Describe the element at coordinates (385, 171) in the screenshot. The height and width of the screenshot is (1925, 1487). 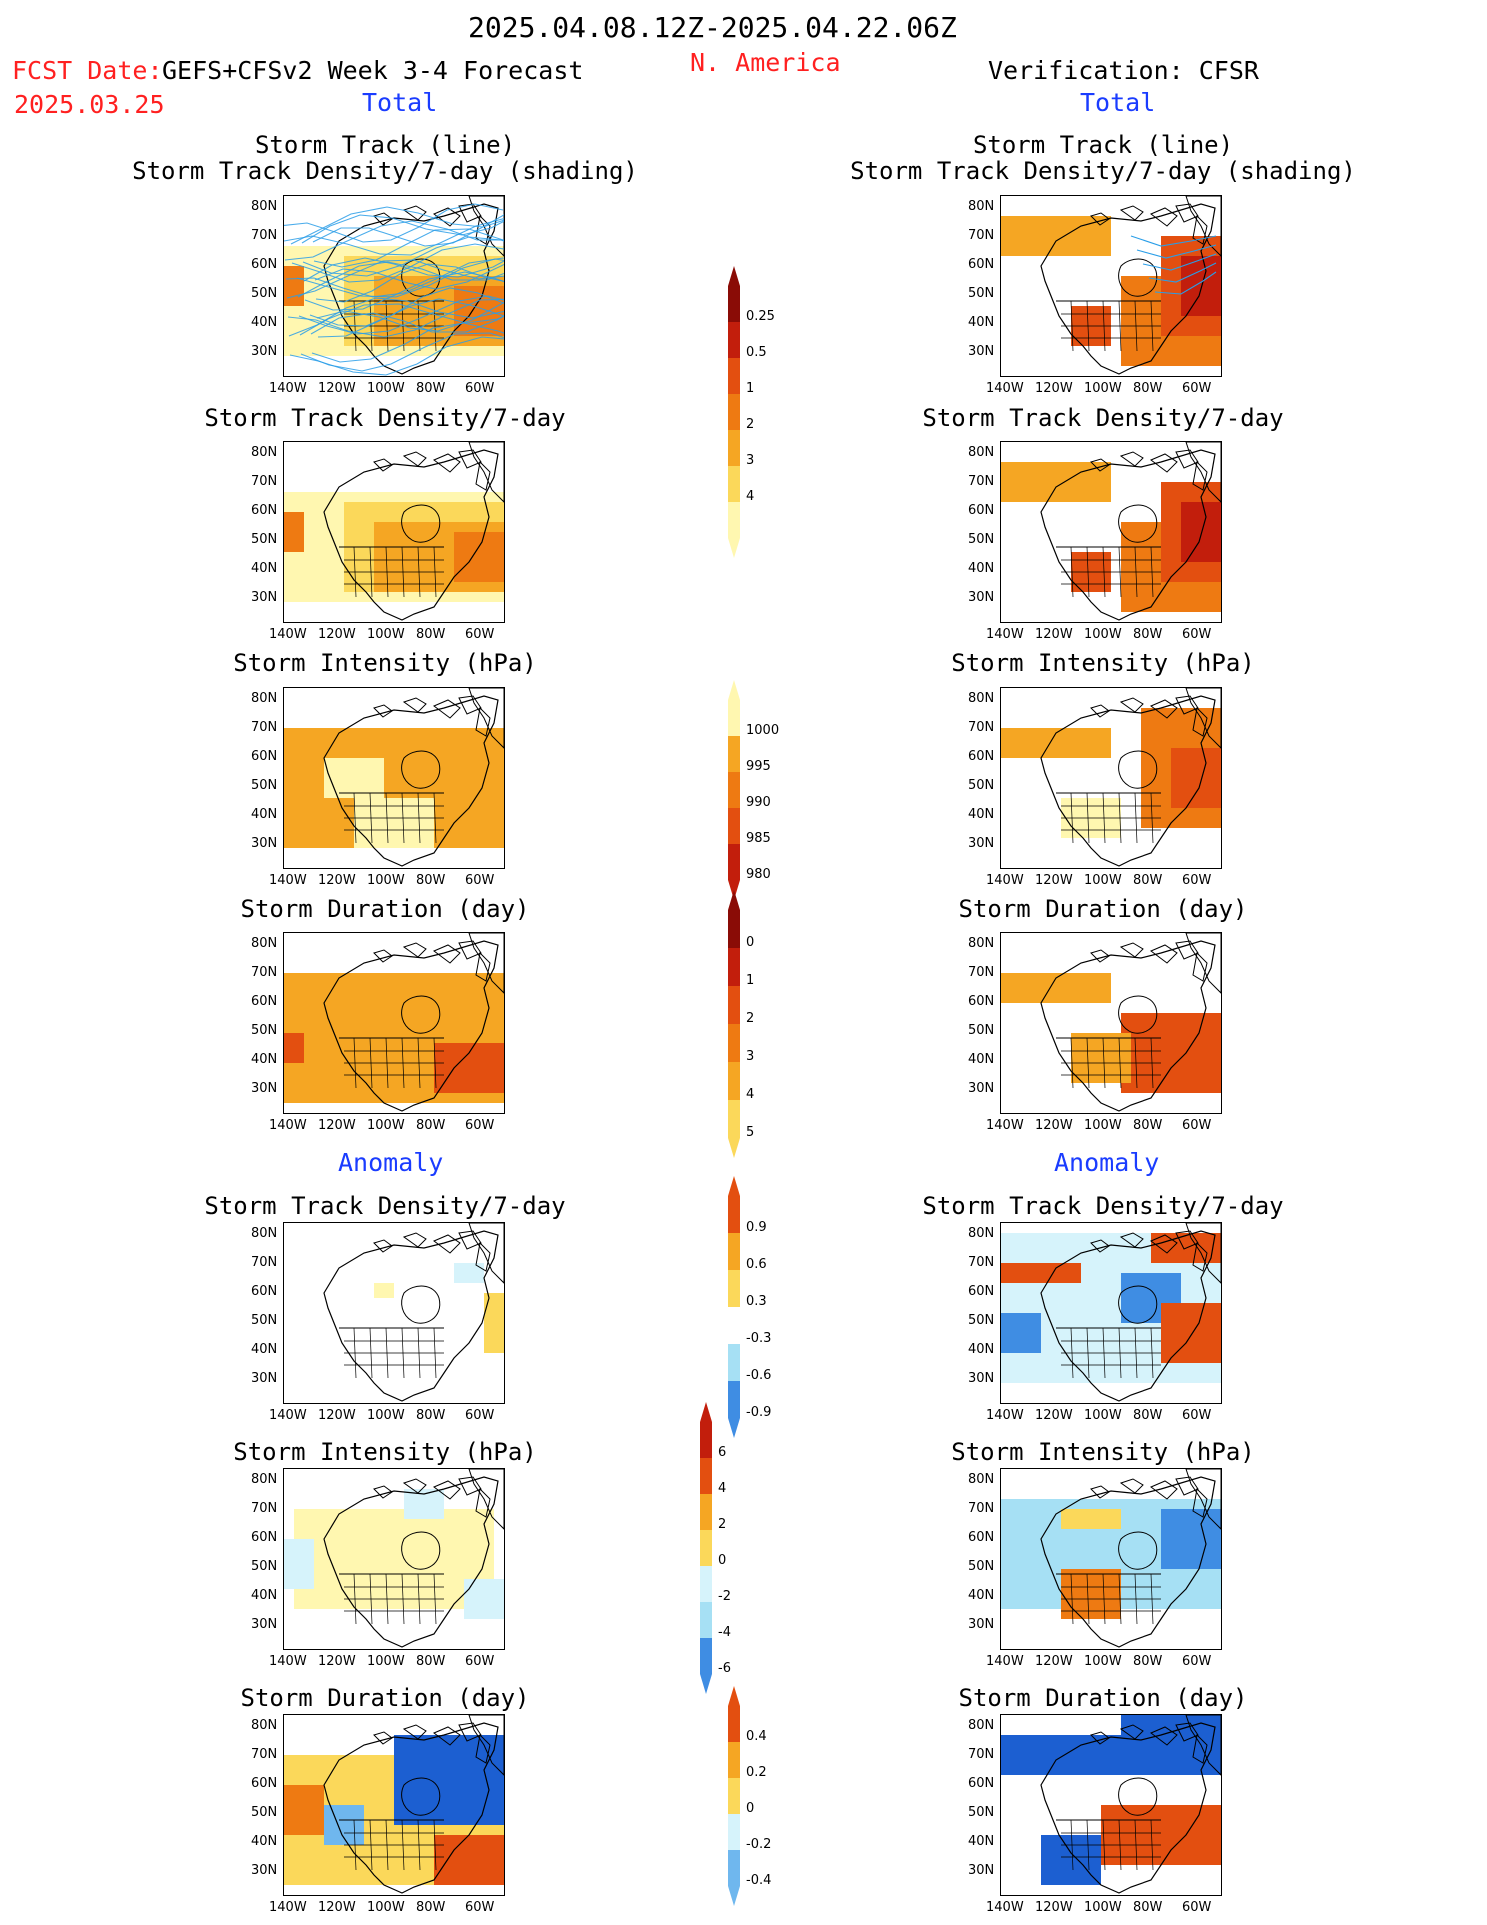
I see `title-track-shading-left: Storm Track Density/7-day (shading)` at that location.